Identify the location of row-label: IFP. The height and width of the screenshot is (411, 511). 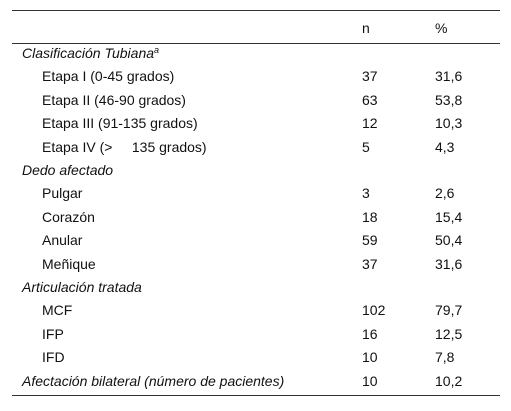
(53, 333).